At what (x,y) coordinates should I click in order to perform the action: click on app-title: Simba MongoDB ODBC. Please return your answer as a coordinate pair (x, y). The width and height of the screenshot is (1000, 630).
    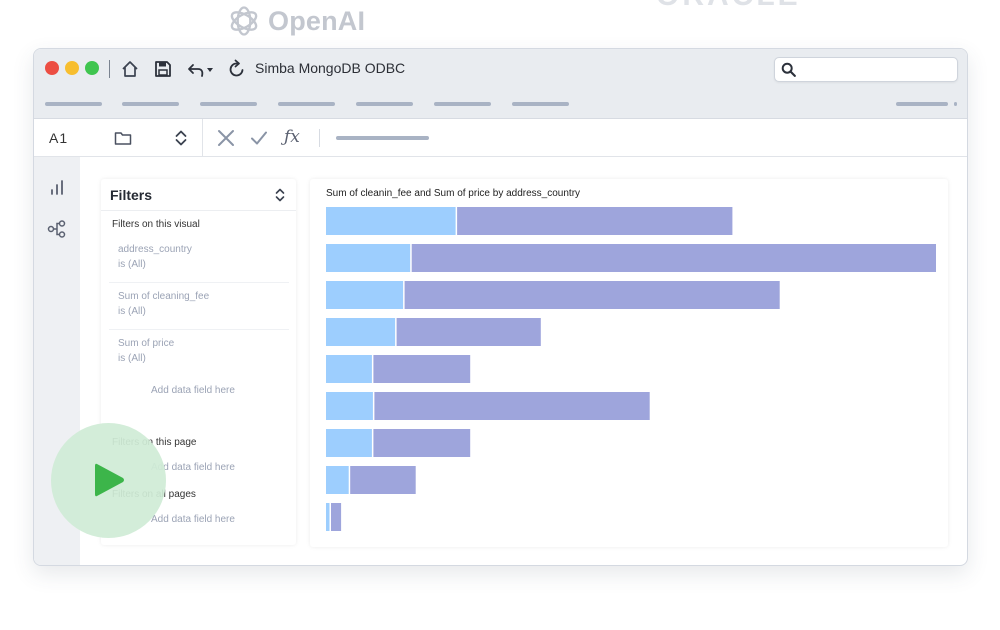
    Looking at the image, I should click on (330, 68).